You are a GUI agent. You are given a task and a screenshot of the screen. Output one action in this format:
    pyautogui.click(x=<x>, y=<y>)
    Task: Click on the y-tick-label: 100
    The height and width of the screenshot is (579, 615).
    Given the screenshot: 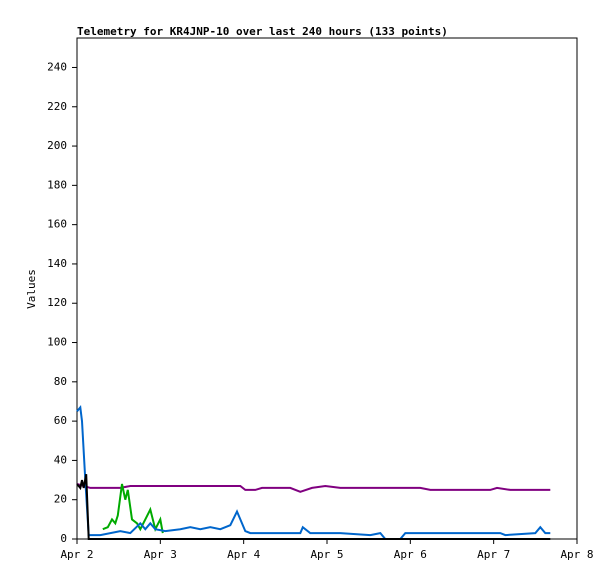 What is the action you would take?
    pyautogui.click(x=57, y=342)
    